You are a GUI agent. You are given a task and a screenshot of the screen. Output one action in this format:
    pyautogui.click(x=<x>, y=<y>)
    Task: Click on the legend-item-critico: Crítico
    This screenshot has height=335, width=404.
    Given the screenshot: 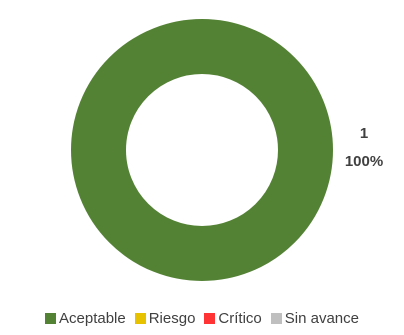 What is the action you would take?
    pyautogui.click(x=233, y=318)
    